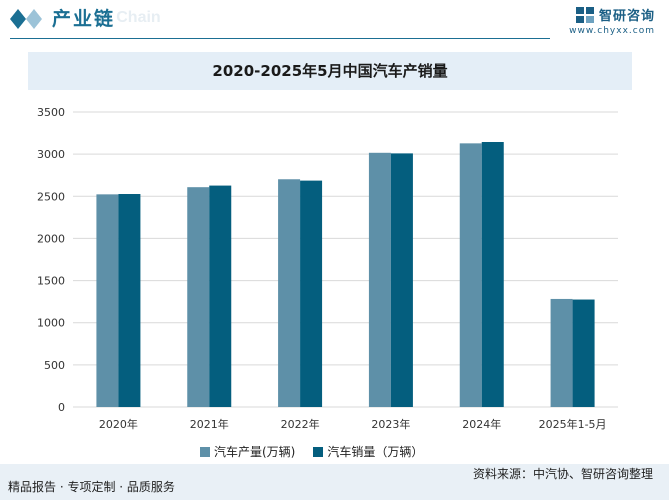  What do you see at coordinates (280, 38) in the screenshot?
I see `header-divider` at bounding box center [280, 38].